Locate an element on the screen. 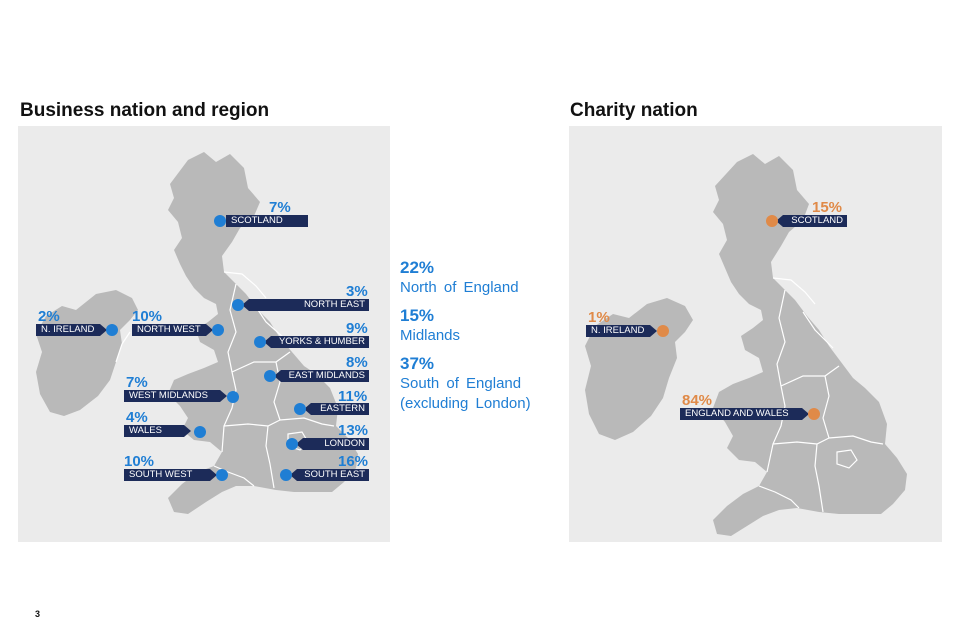 The height and width of the screenshot is (640, 960). business-panel-title: Business nation and region is located at coordinates (145, 110).